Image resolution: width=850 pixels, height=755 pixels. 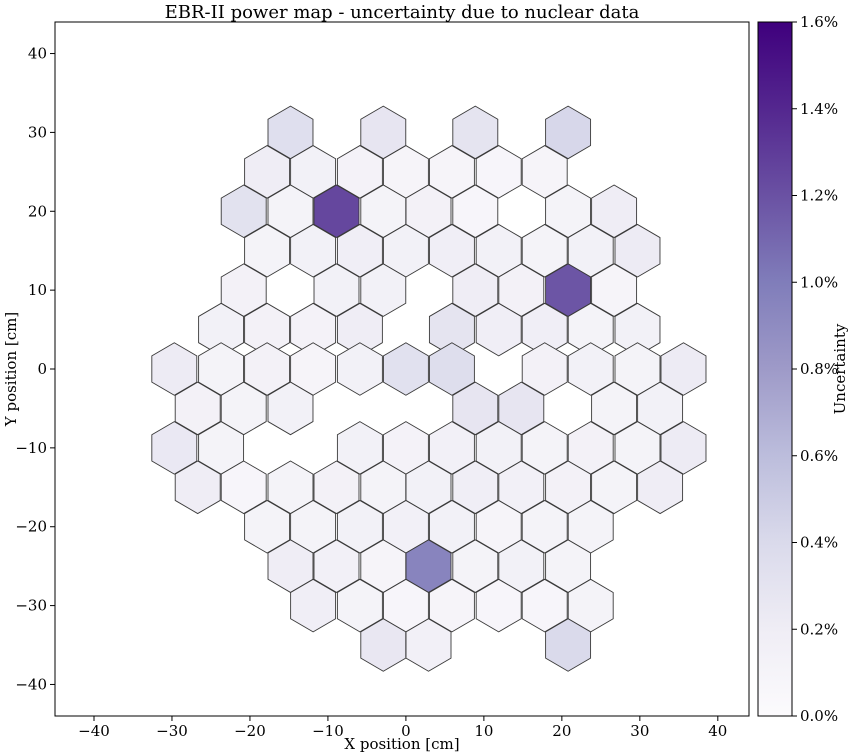 I want to click on y-tick-label: −20, so click(x=31, y=527).